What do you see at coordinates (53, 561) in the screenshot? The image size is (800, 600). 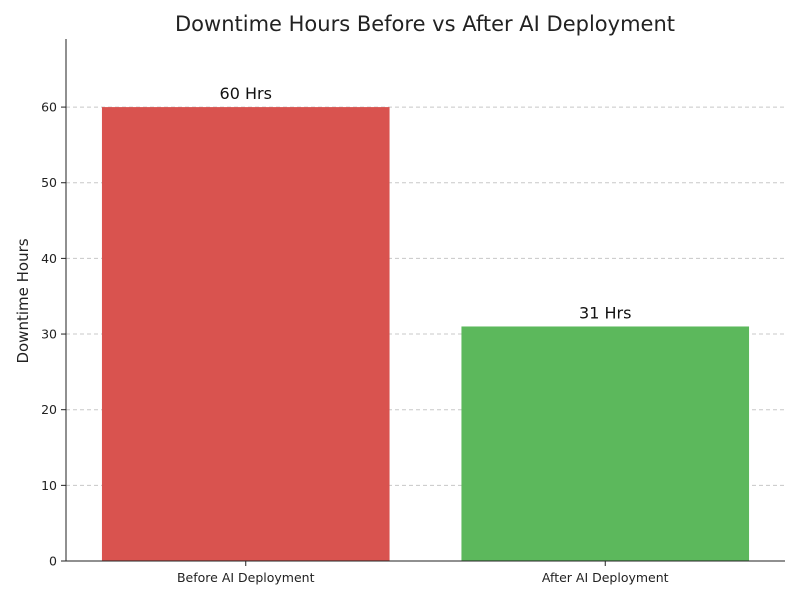 I see `y-tick-label-0: 0` at bounding box center [53, 561].